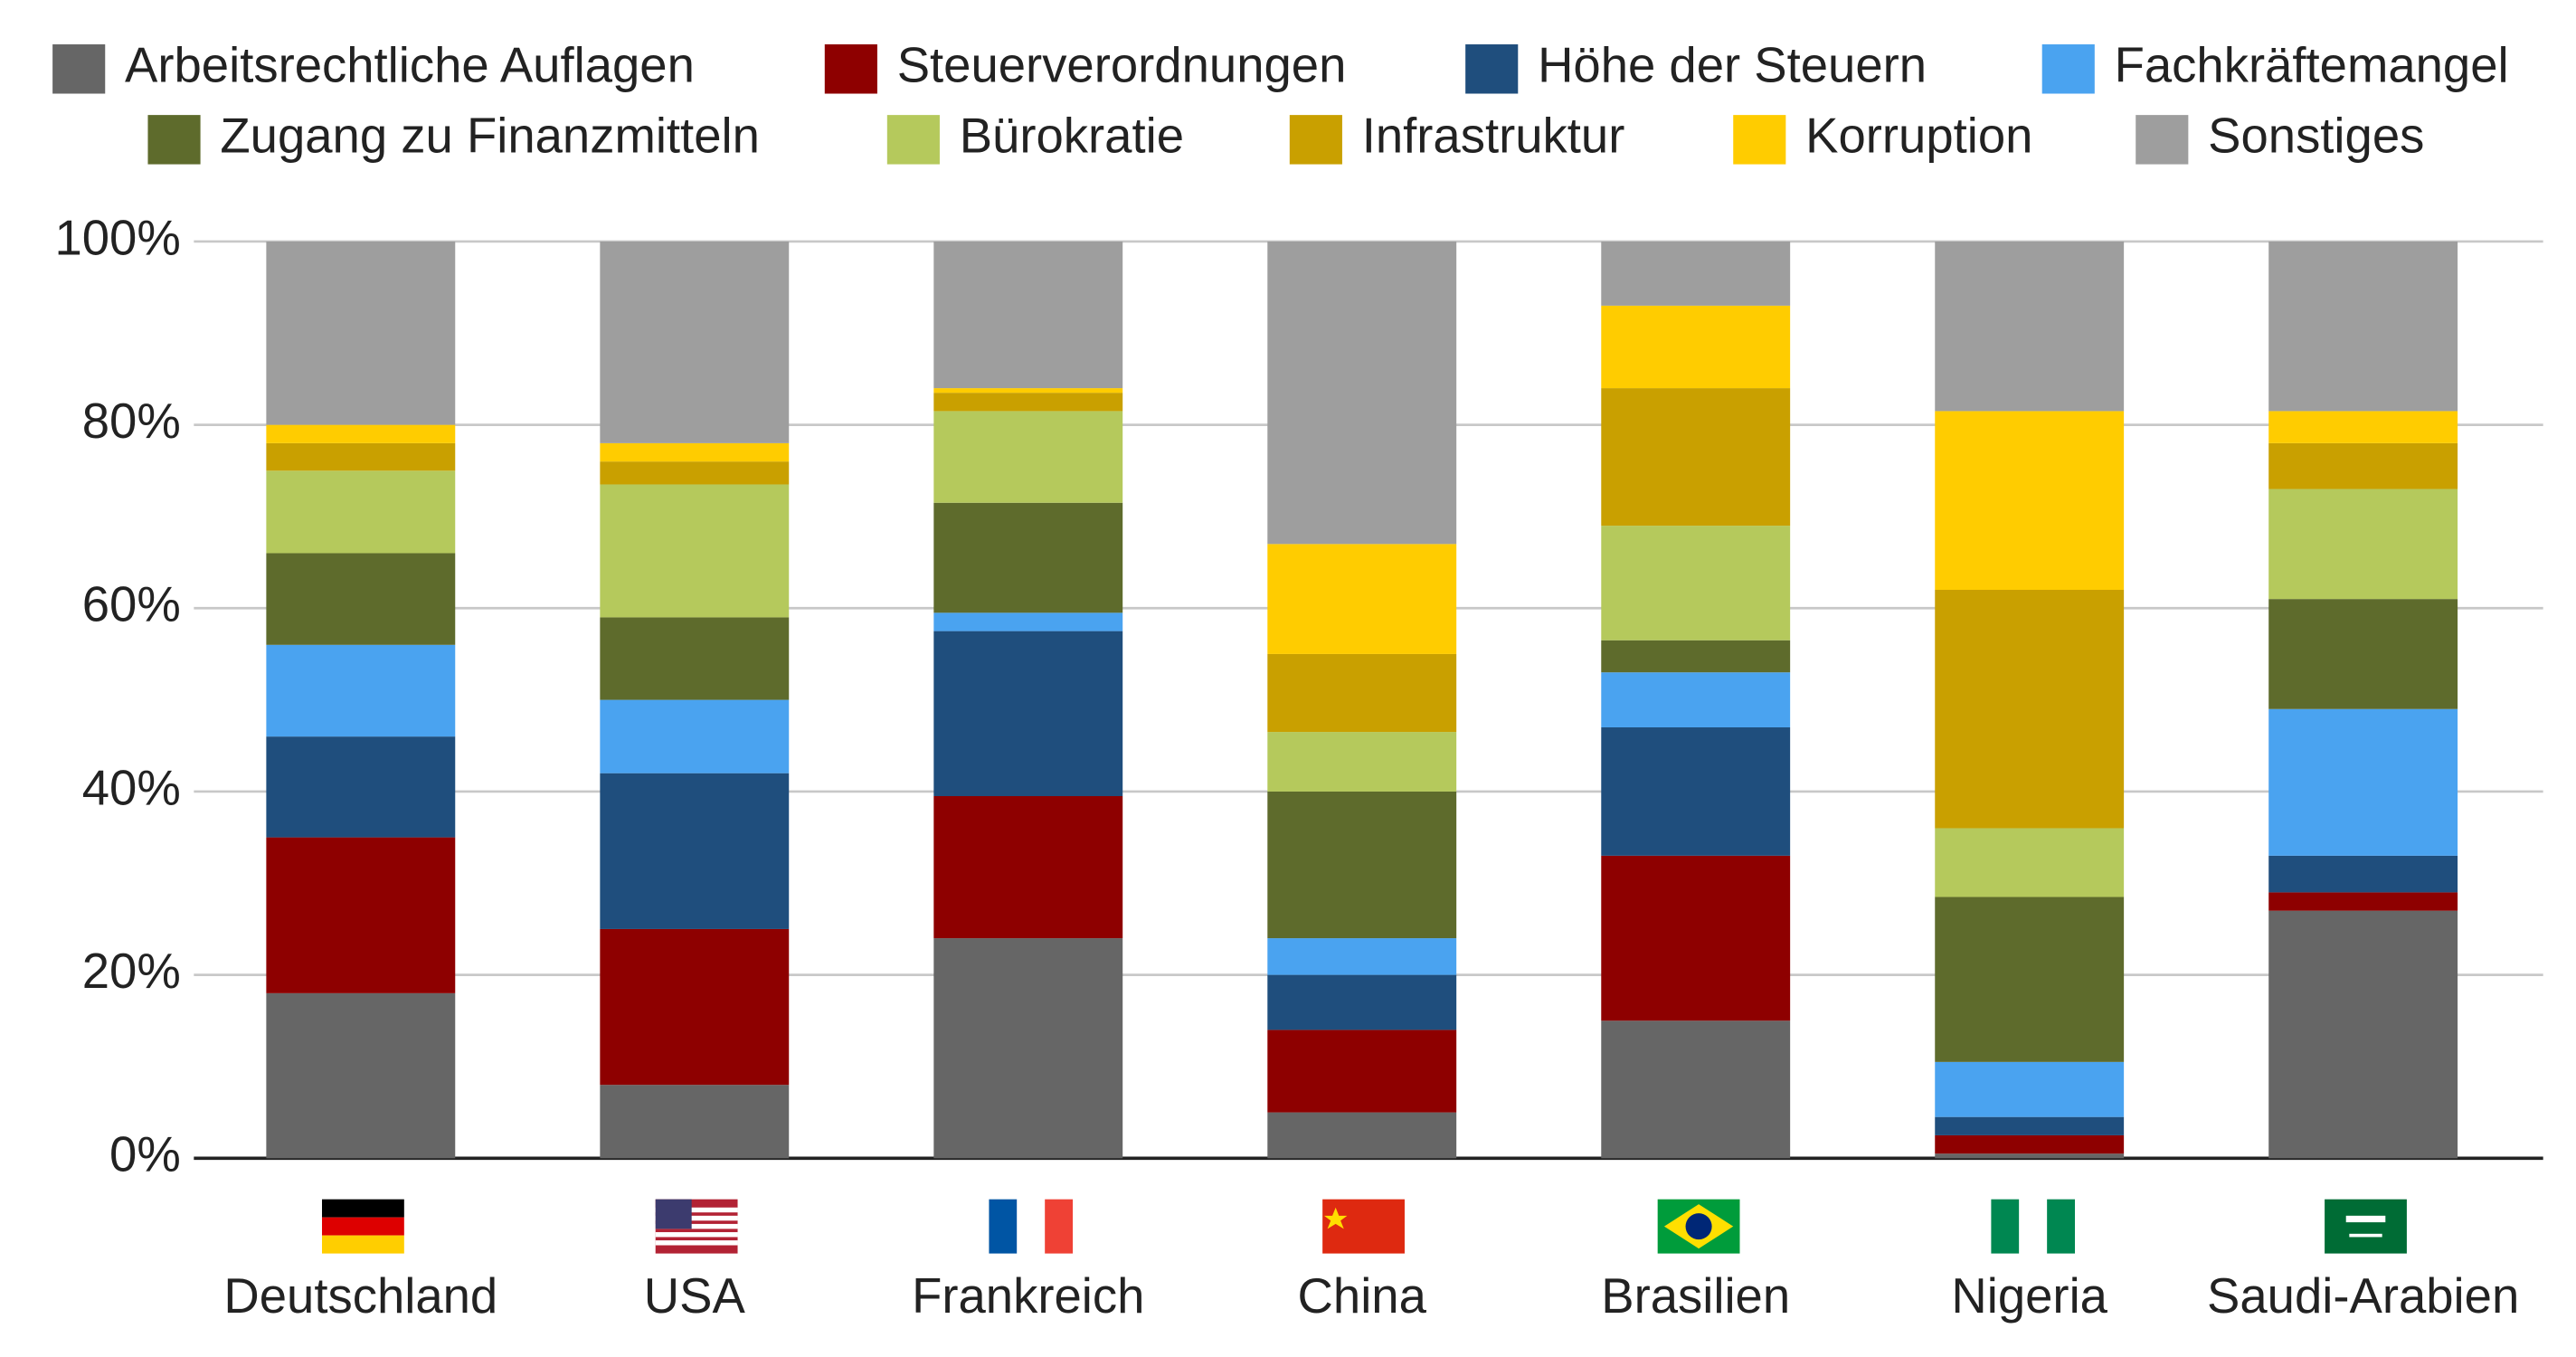  I want to click on legend-label: Arbeitsrechtliche Auflagen, so click(410, 65).